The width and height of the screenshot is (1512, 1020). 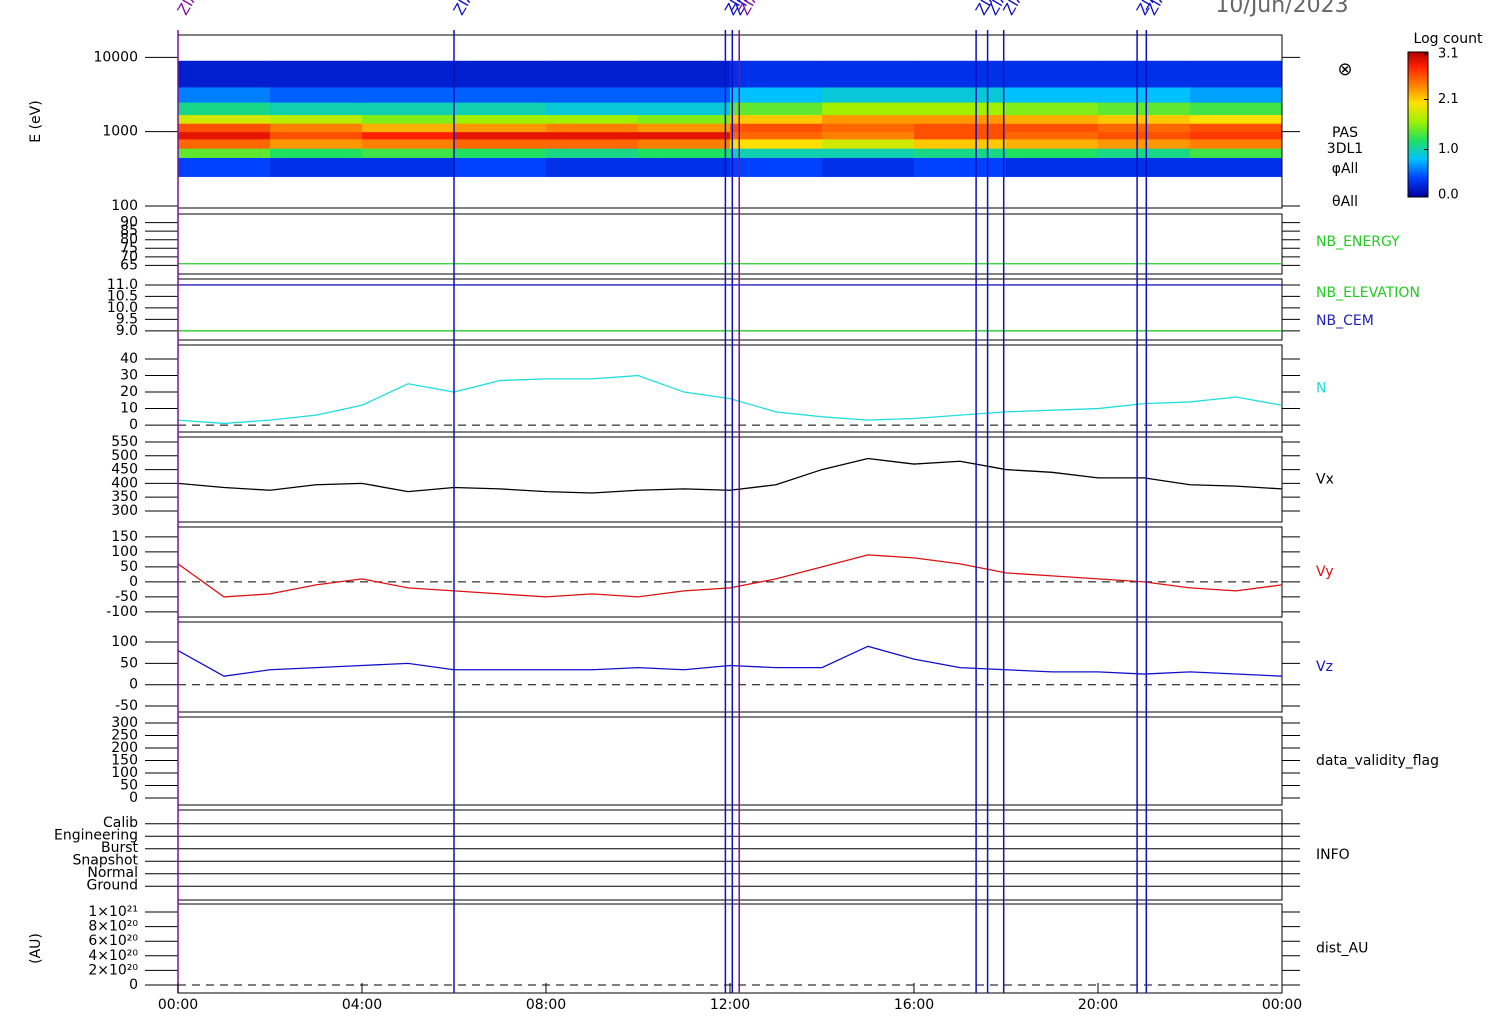 I want to click on instrument-label: PAS, so click(x=1345, y=133).